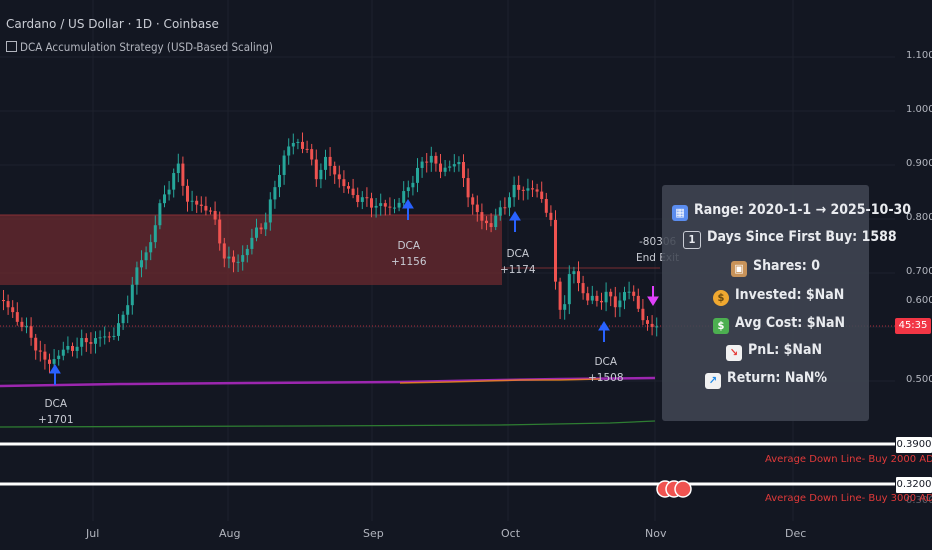 The width and height of the screenshot is (932, 550). Describe the element at coordinates (919, 55) in the screenshot. I see `price-tick: 1.1000` at that location.